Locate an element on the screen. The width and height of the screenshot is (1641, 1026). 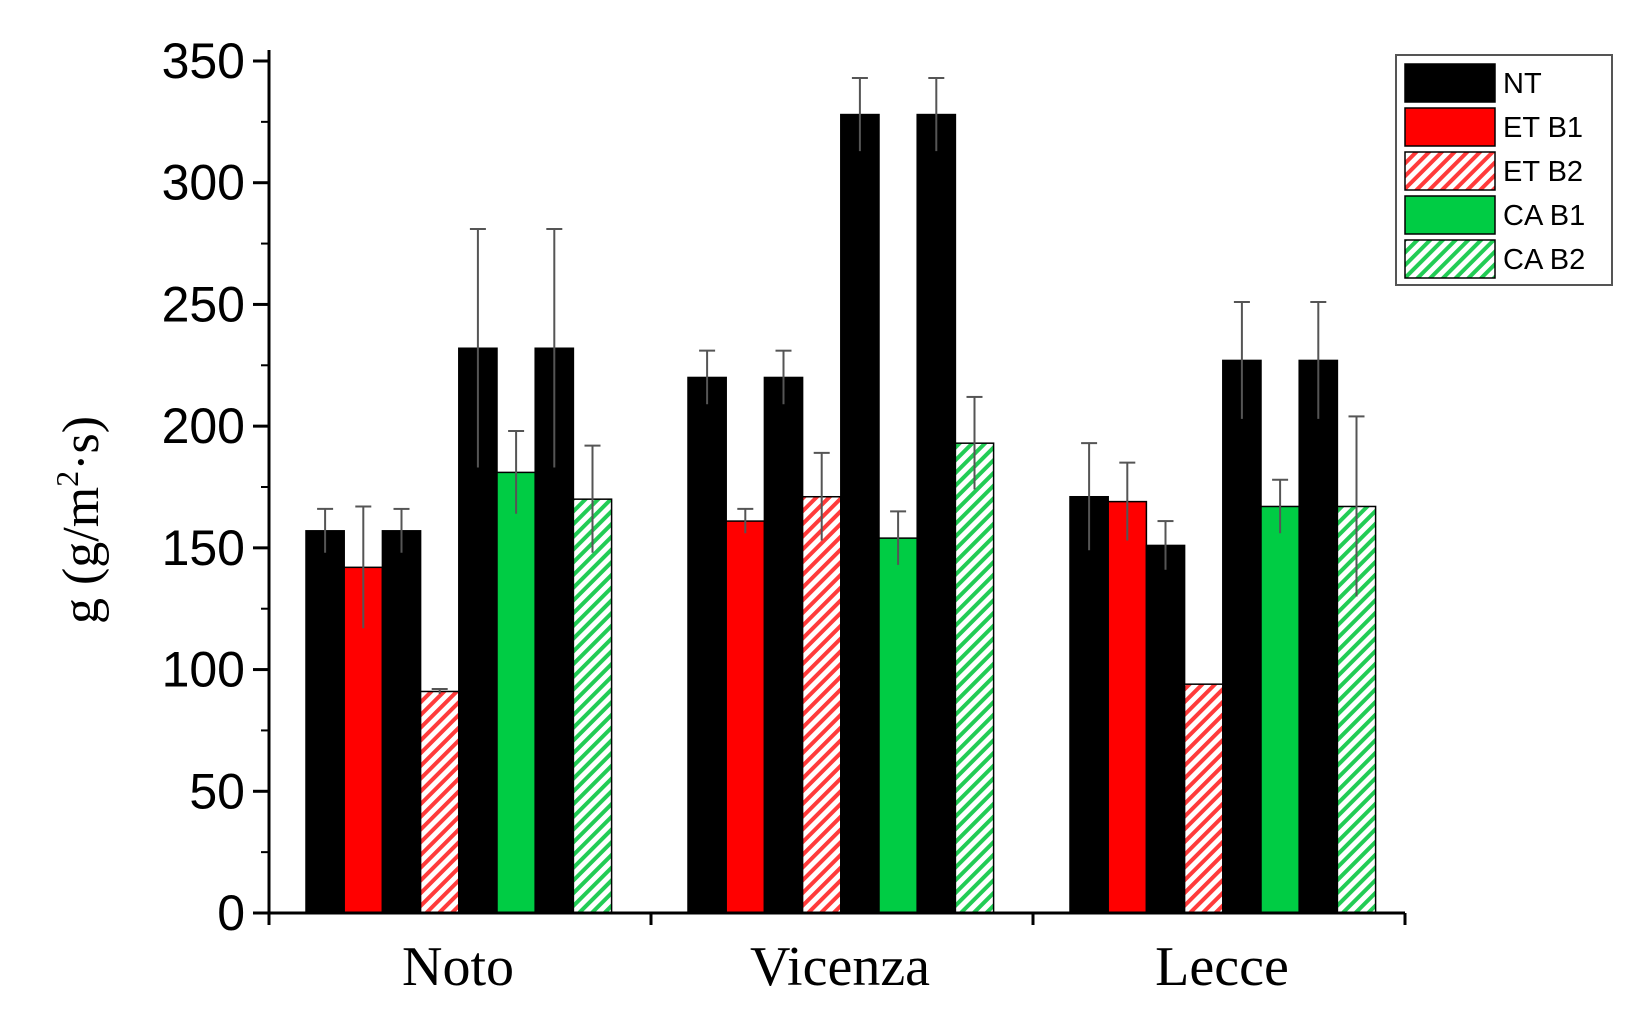
bar-noto-ca-b2 is located at coordinates (592, 706).